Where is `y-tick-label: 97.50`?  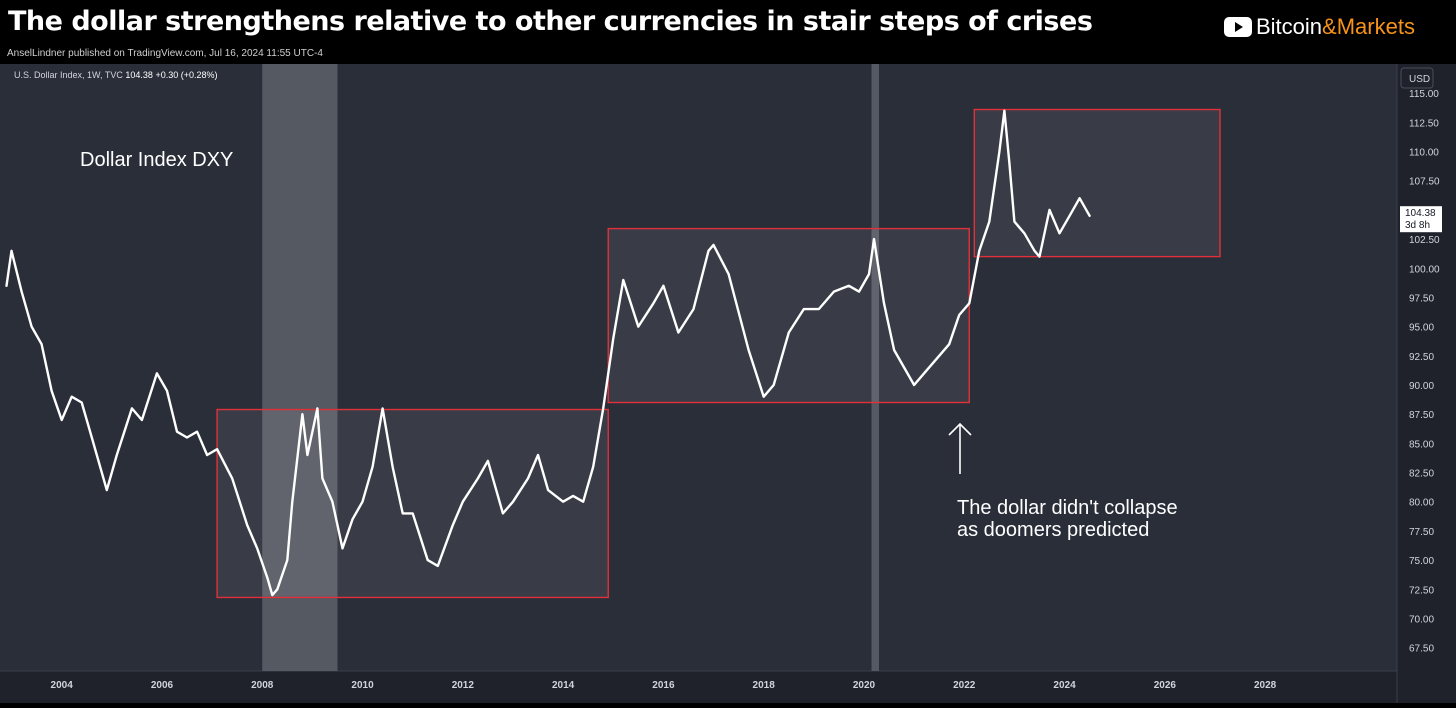
y-tick-label: 97.50 is located at coordinates (1421, 298).